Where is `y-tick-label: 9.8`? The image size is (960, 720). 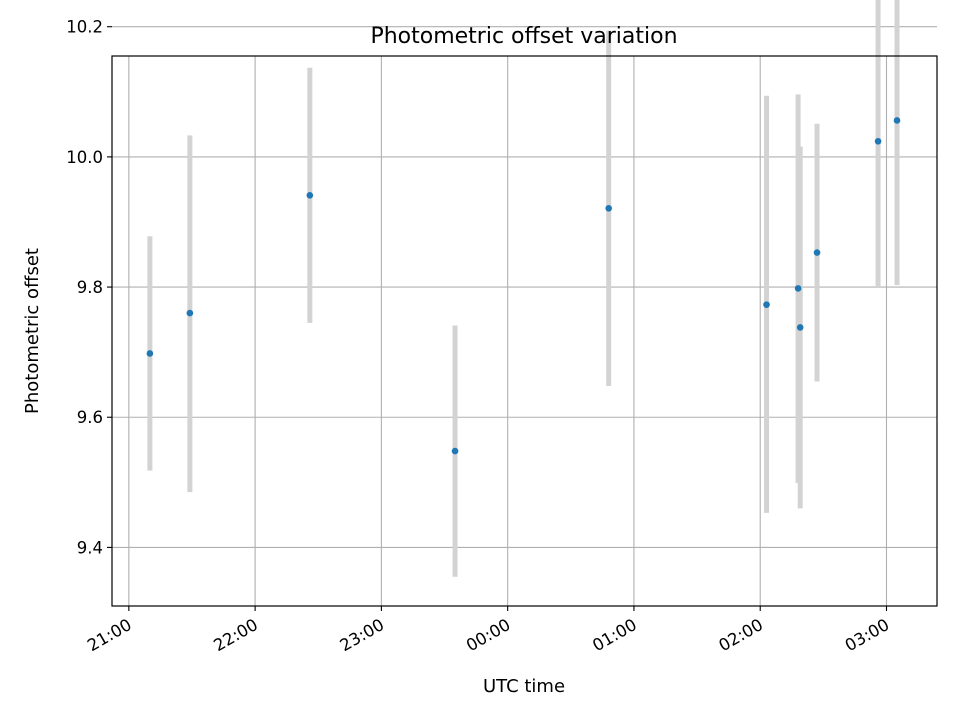 y-tick-label: 9.8 is located at coordinates (90, 287).